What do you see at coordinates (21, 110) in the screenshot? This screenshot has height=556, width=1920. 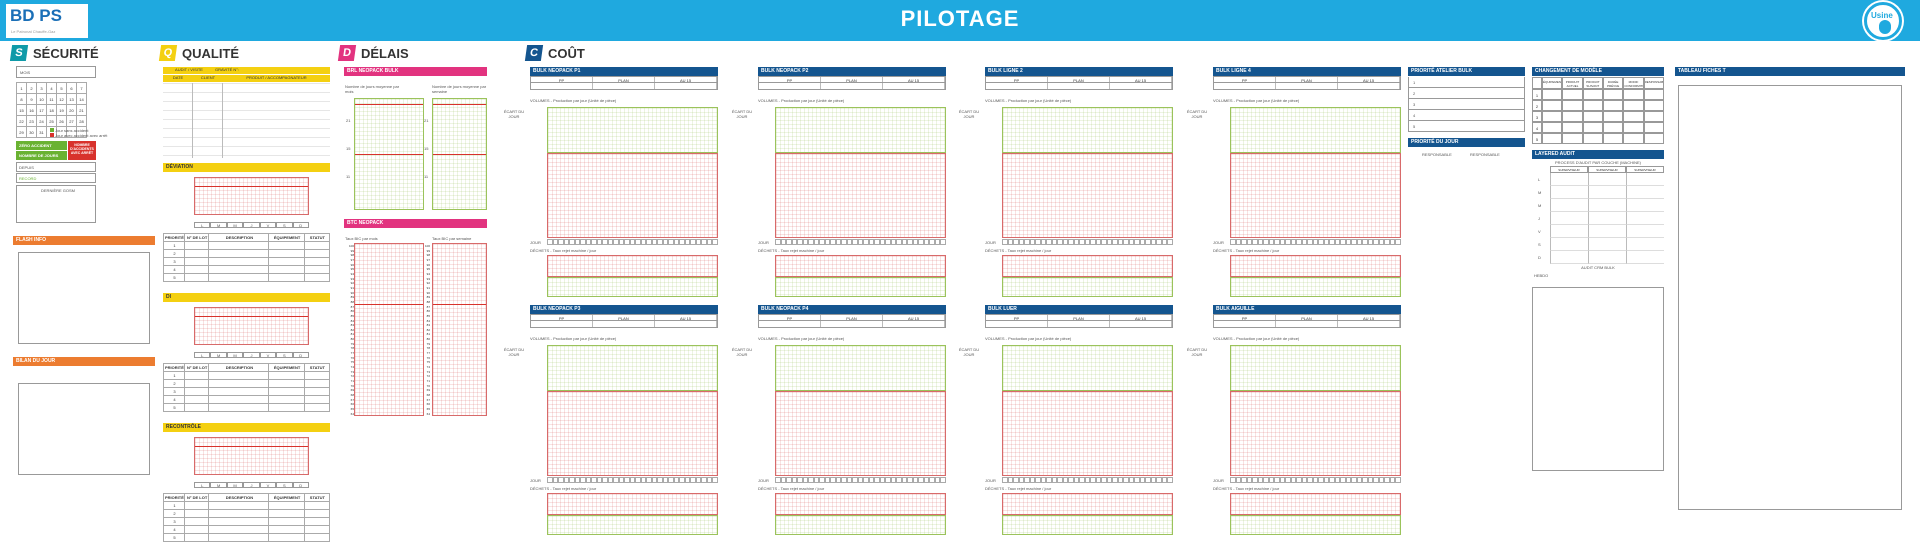 I see `calendar-day: 15` at bounding box center [21, 110].